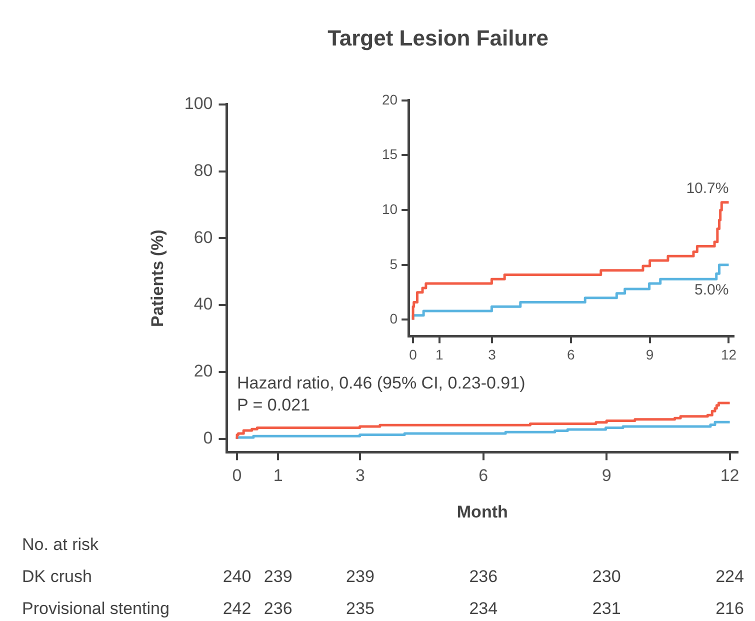 This screenshot has width=755, height=621. What do you see at coordinates (203, 237) in the screenshot?
I see `y-tick-label: 60` at bounding box center [203, 237].